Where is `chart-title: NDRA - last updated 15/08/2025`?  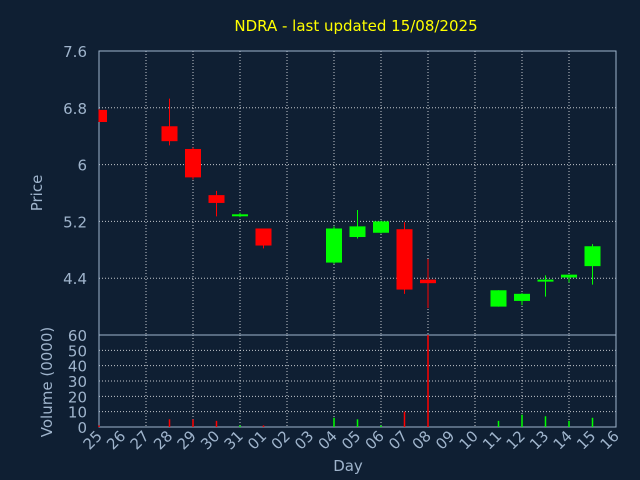 chart-title: NDRA - last updated 15/08/2025 is located at coordinates (355, 26).